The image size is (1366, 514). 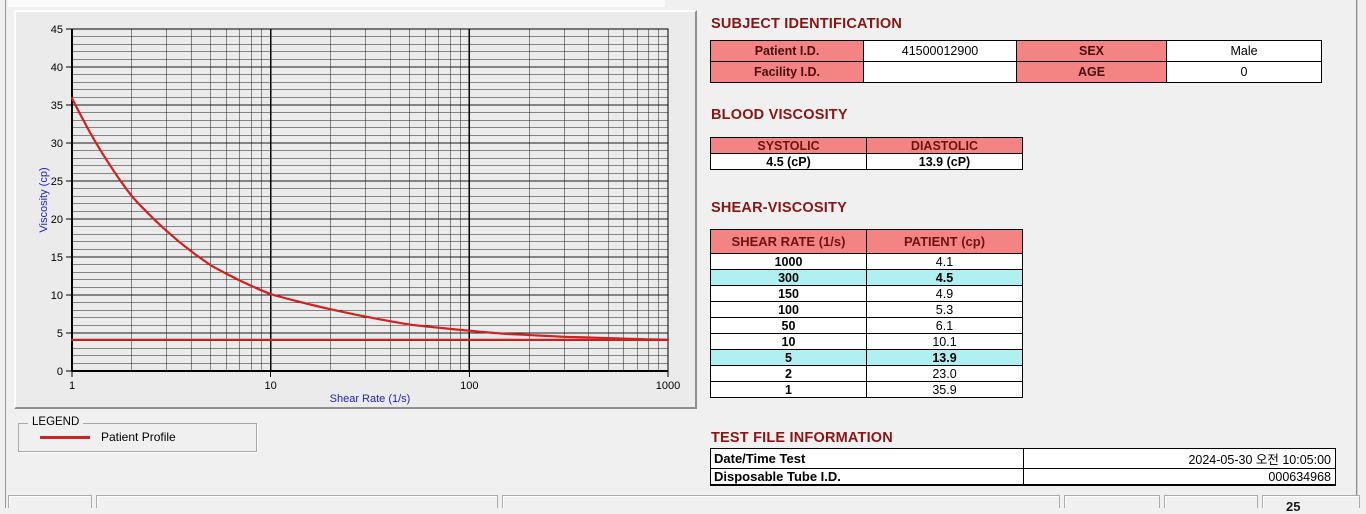 I want to click on table-header-row: SHEAR RATE (1/s) PATIENT (cp), so click(x=866, y=241).